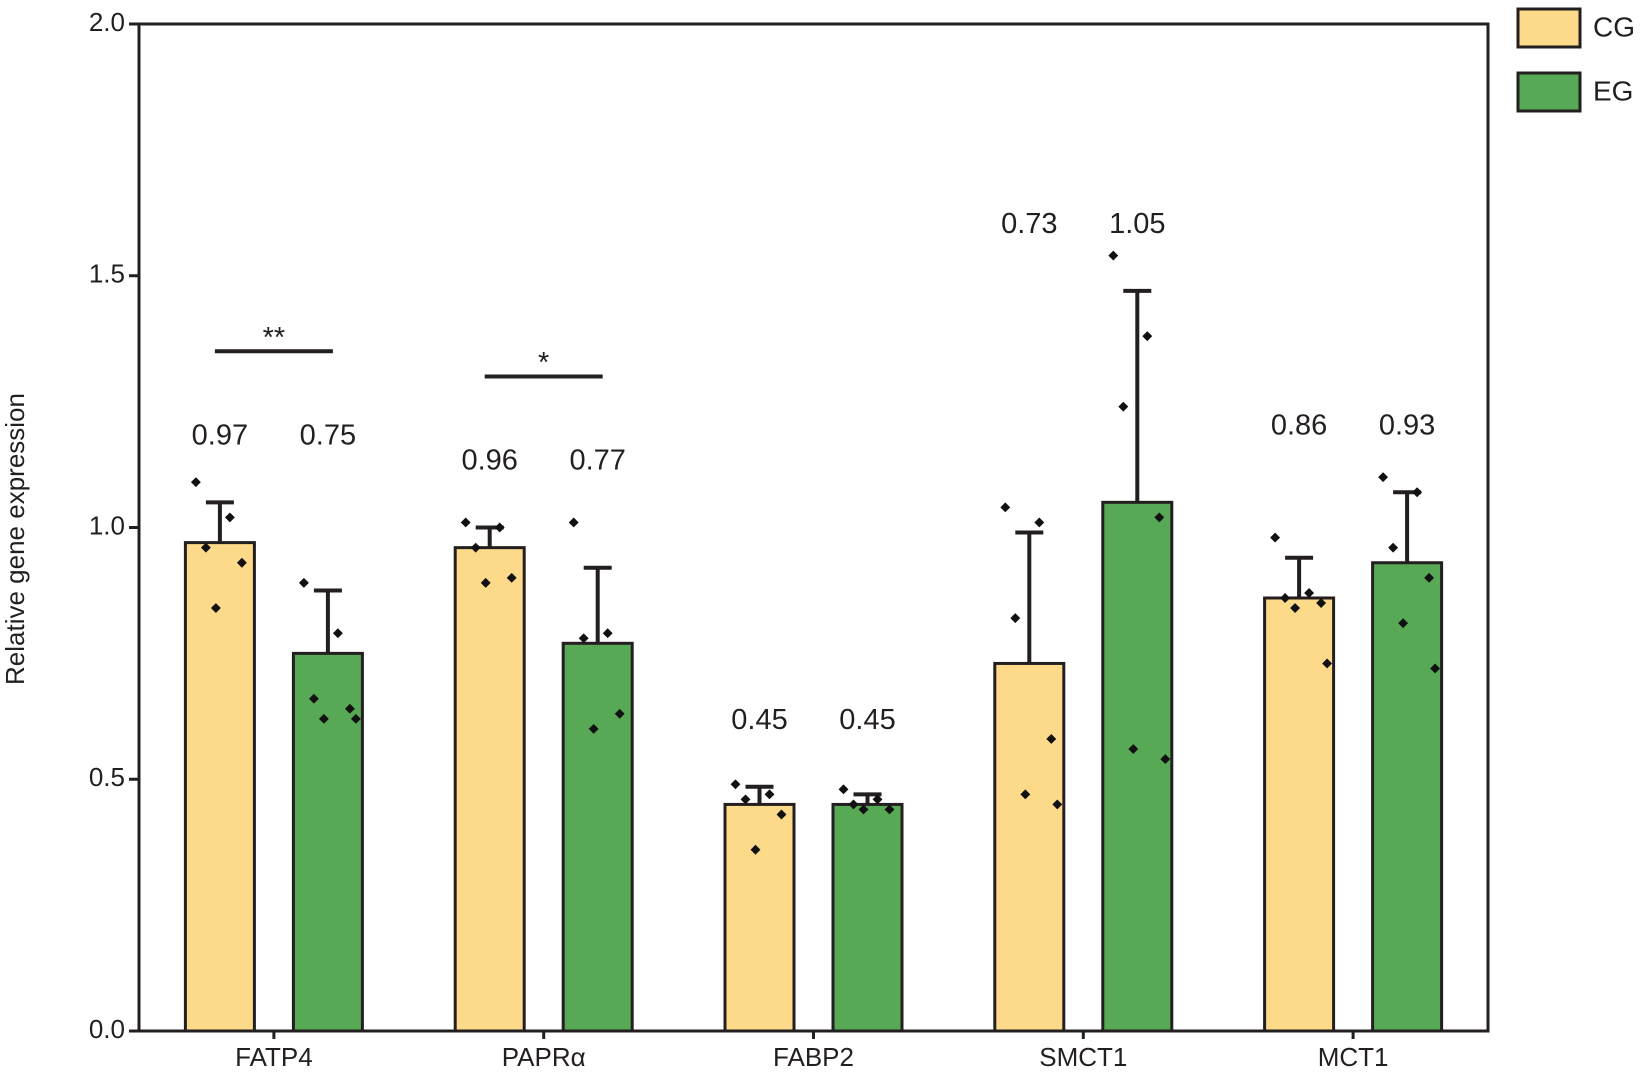  I want to click on y-tick-label: 0.5, so click(107, 777).